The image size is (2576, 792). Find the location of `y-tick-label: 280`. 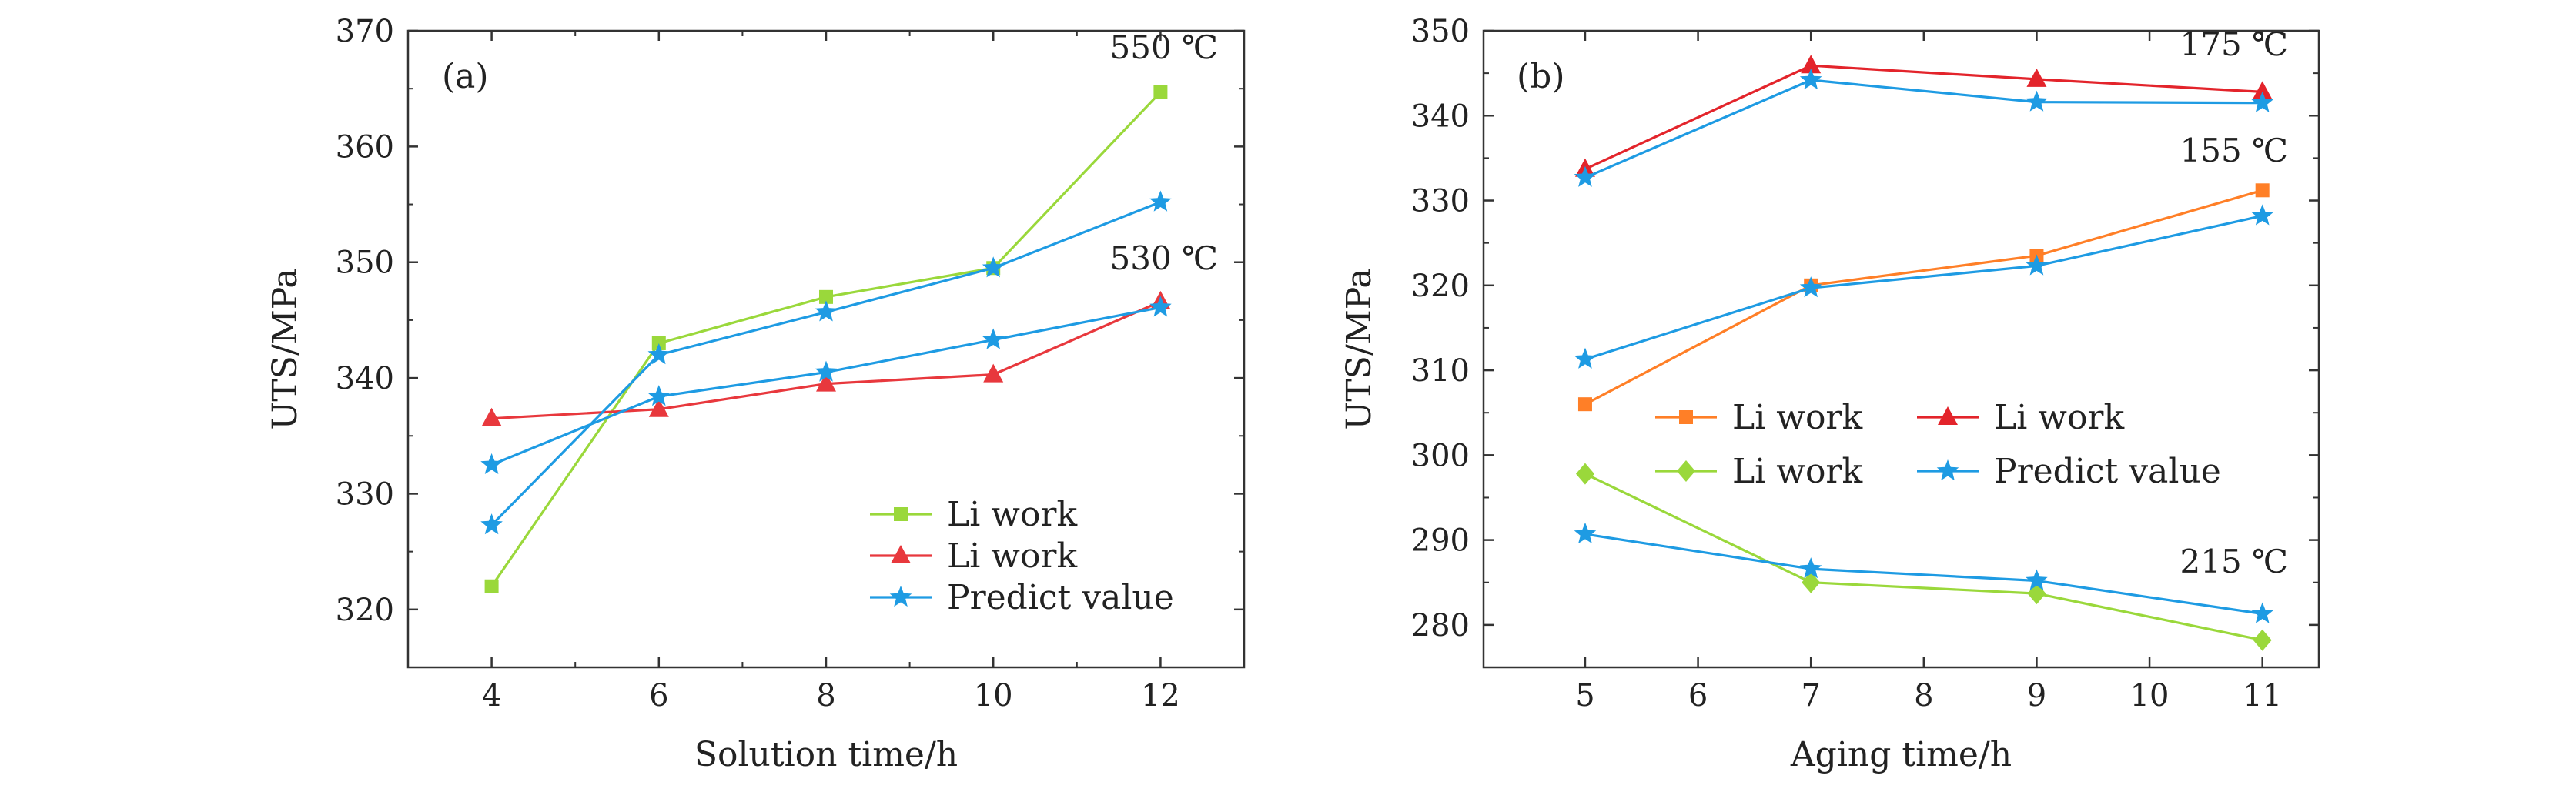

y-tick-label: 280 is located at coordinates (1441, 625).